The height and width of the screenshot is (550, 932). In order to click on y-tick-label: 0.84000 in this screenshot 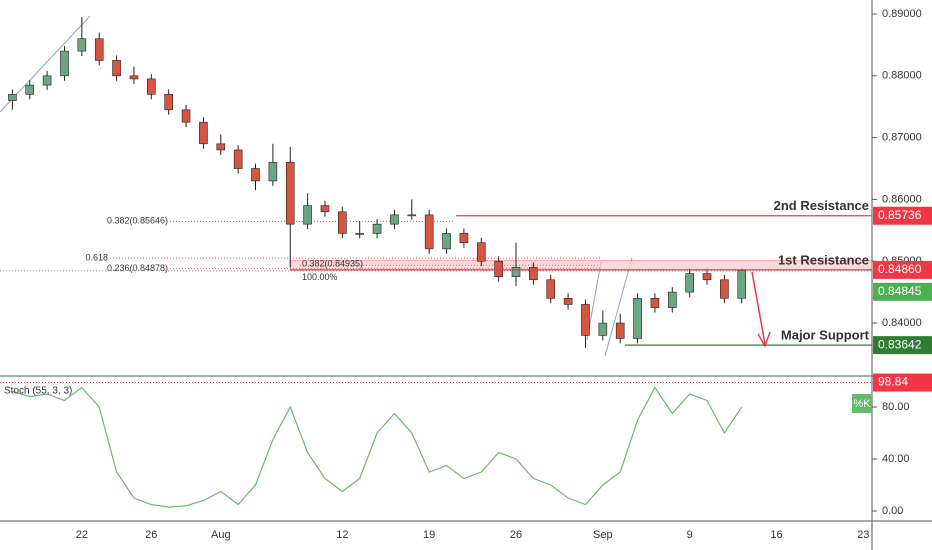, I will do `click(902, 323)`.